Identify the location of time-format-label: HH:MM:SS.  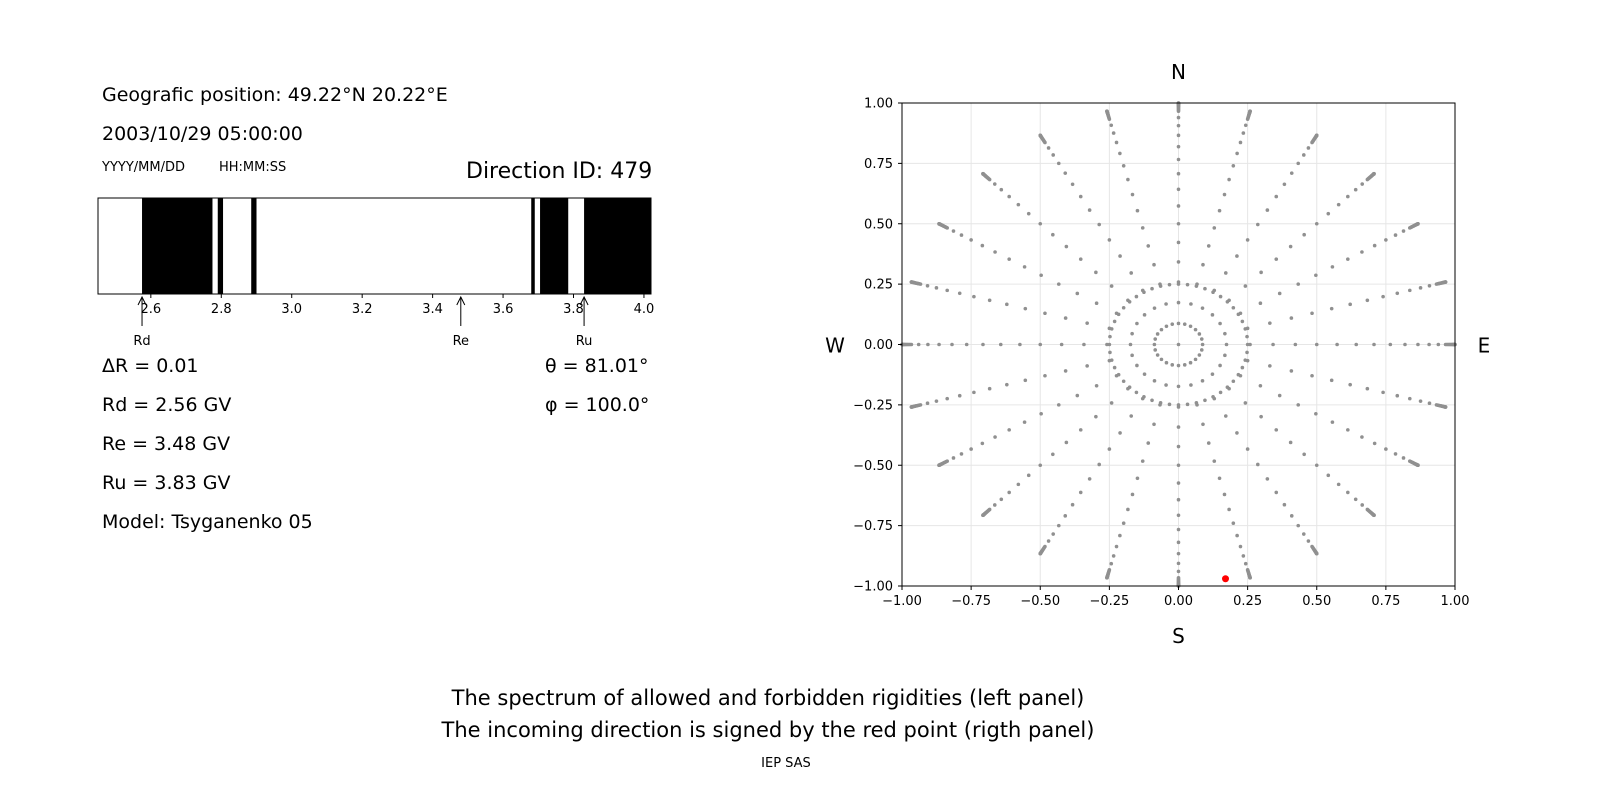
(253, 167).